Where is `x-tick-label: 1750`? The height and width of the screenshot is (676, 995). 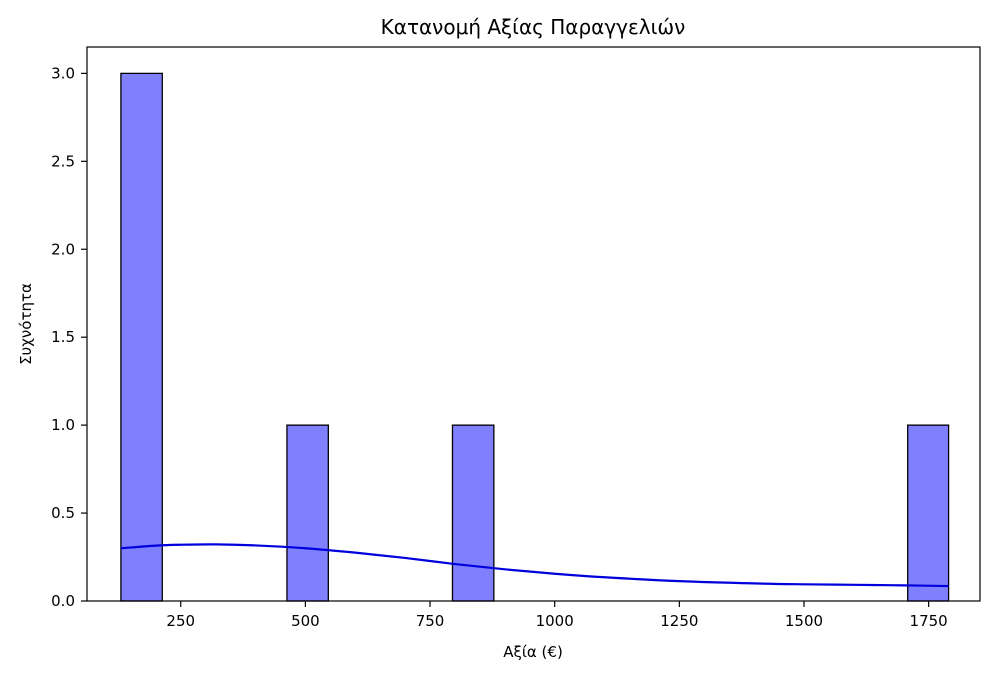 x-tick-label: 1750 is located at coordinates (929, 621).